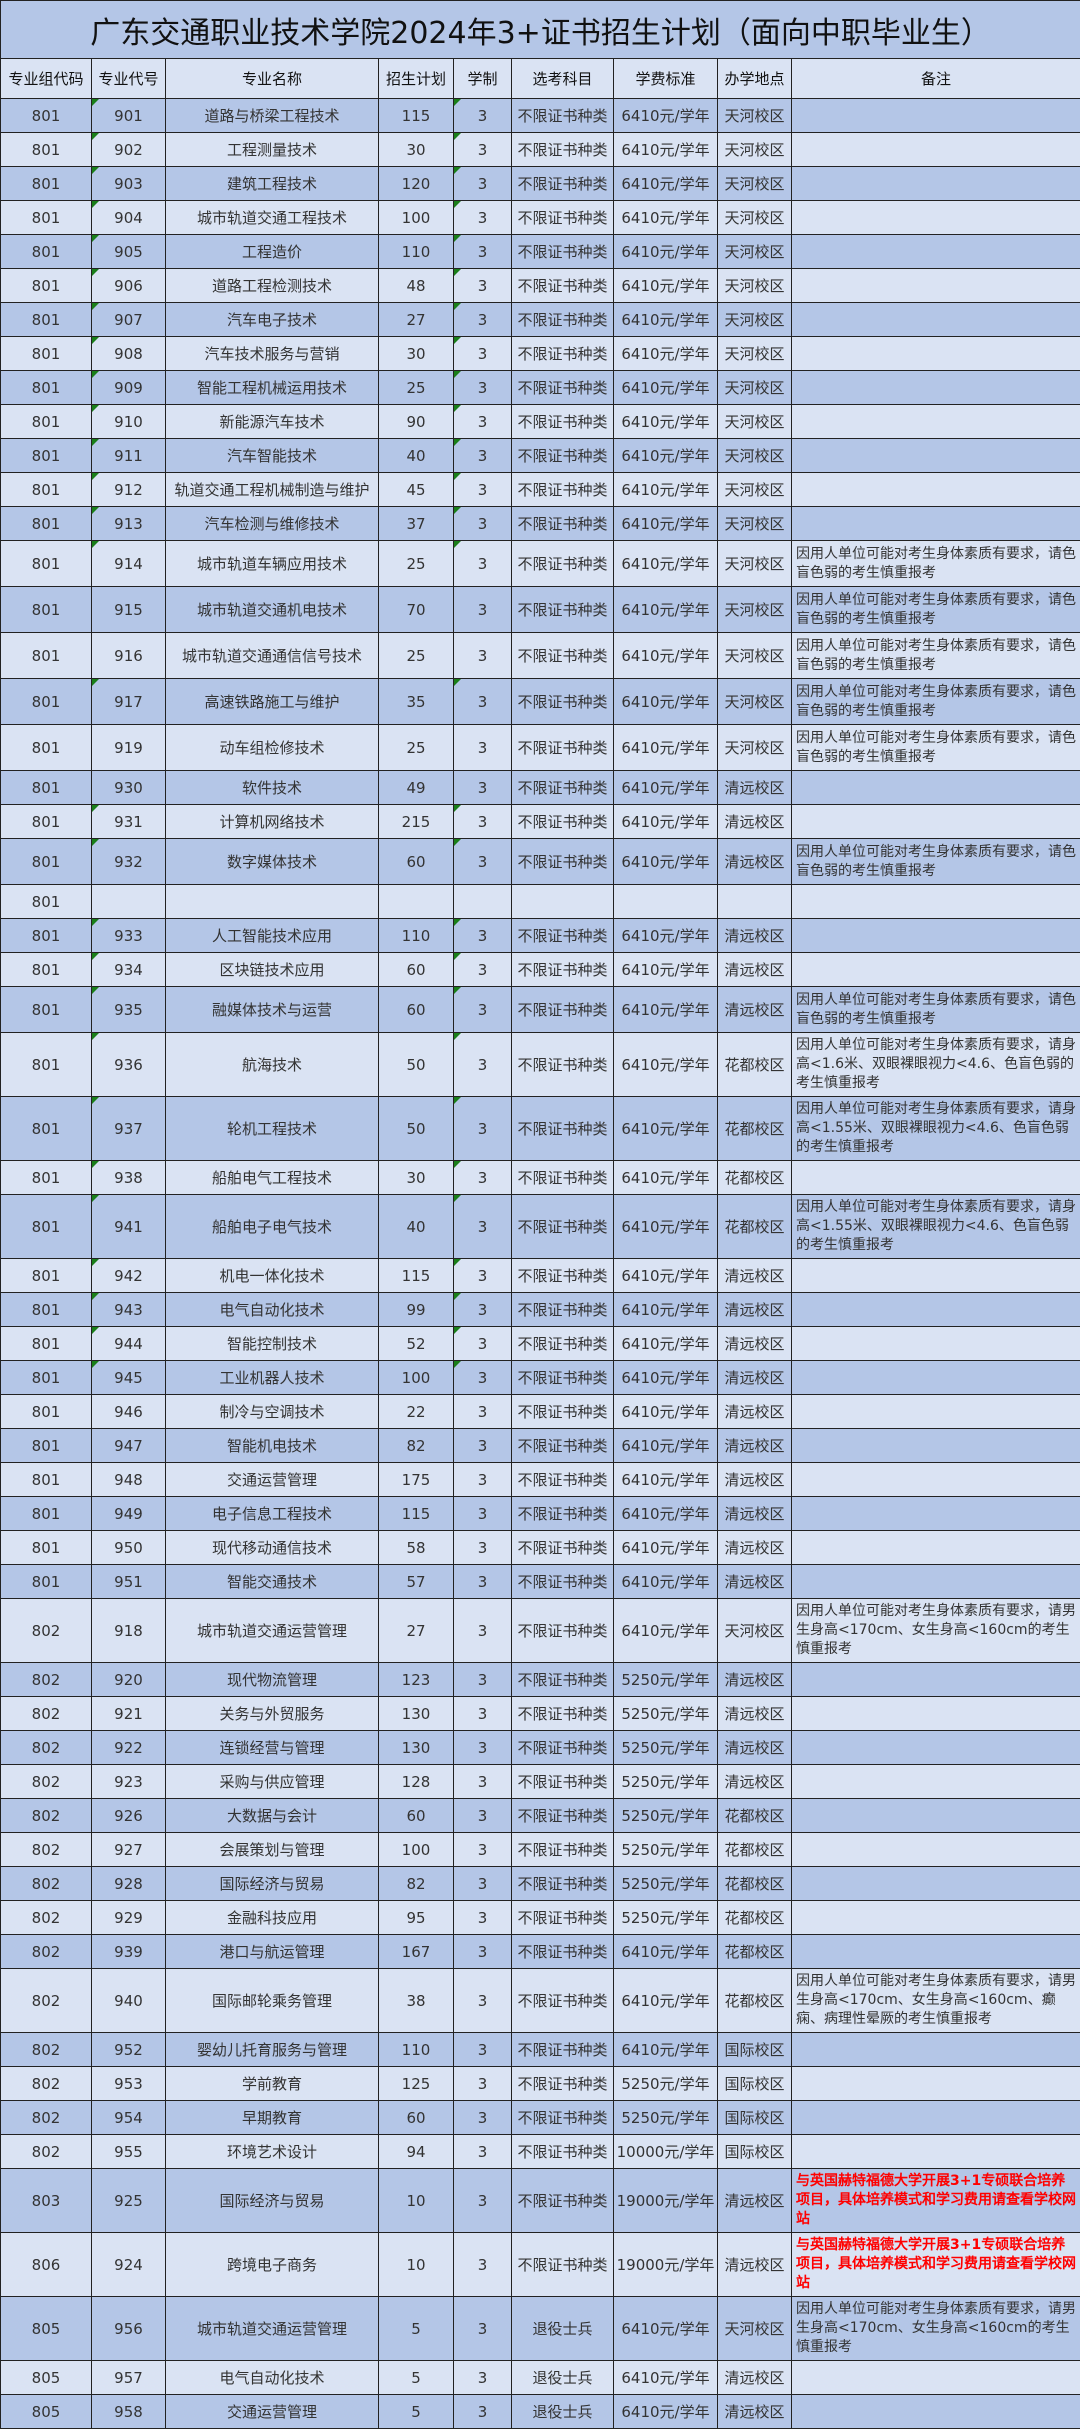 This screenshot has width=1080, height=2430. Describe the element at coordinates (128, 489) in the screenshot. I see `major-code-text: 912` at that location.